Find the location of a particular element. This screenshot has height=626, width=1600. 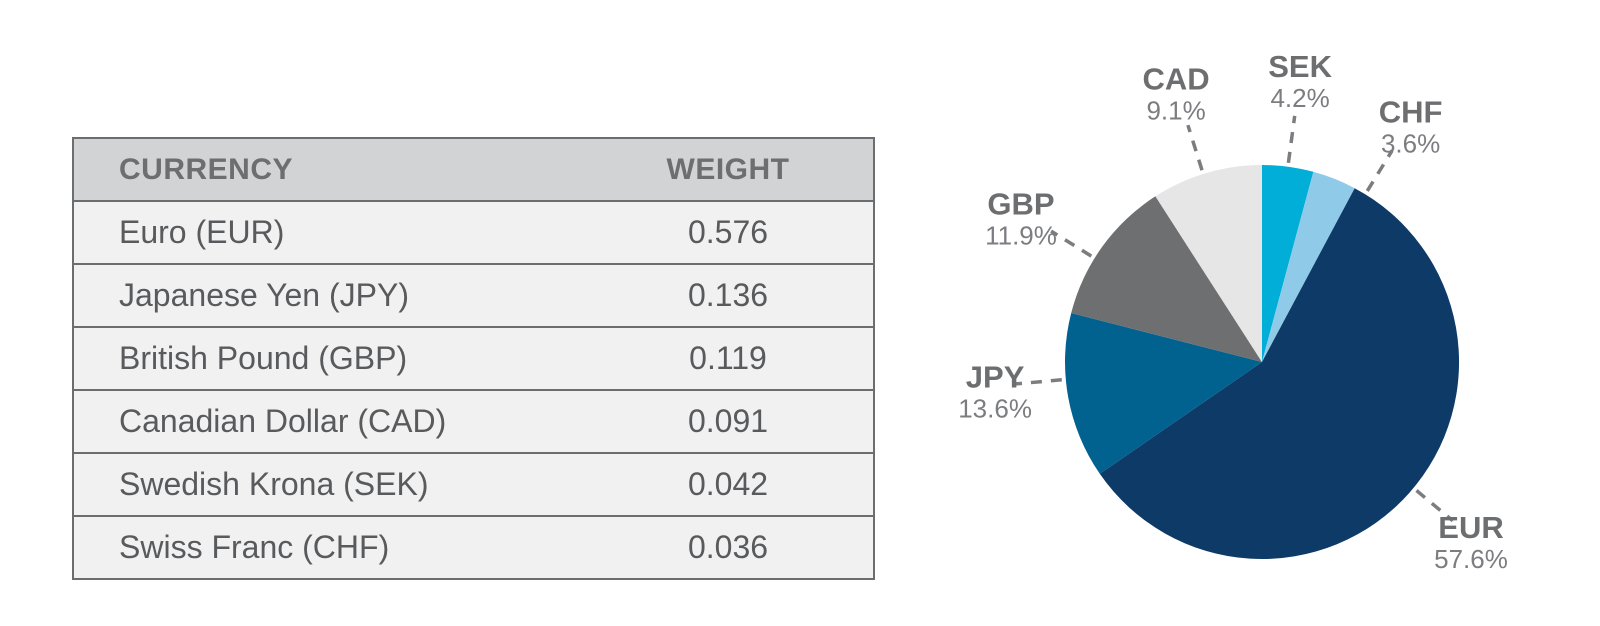

table-header-row: CURRENCY WEIGHT is located at coordinates (473, 170).